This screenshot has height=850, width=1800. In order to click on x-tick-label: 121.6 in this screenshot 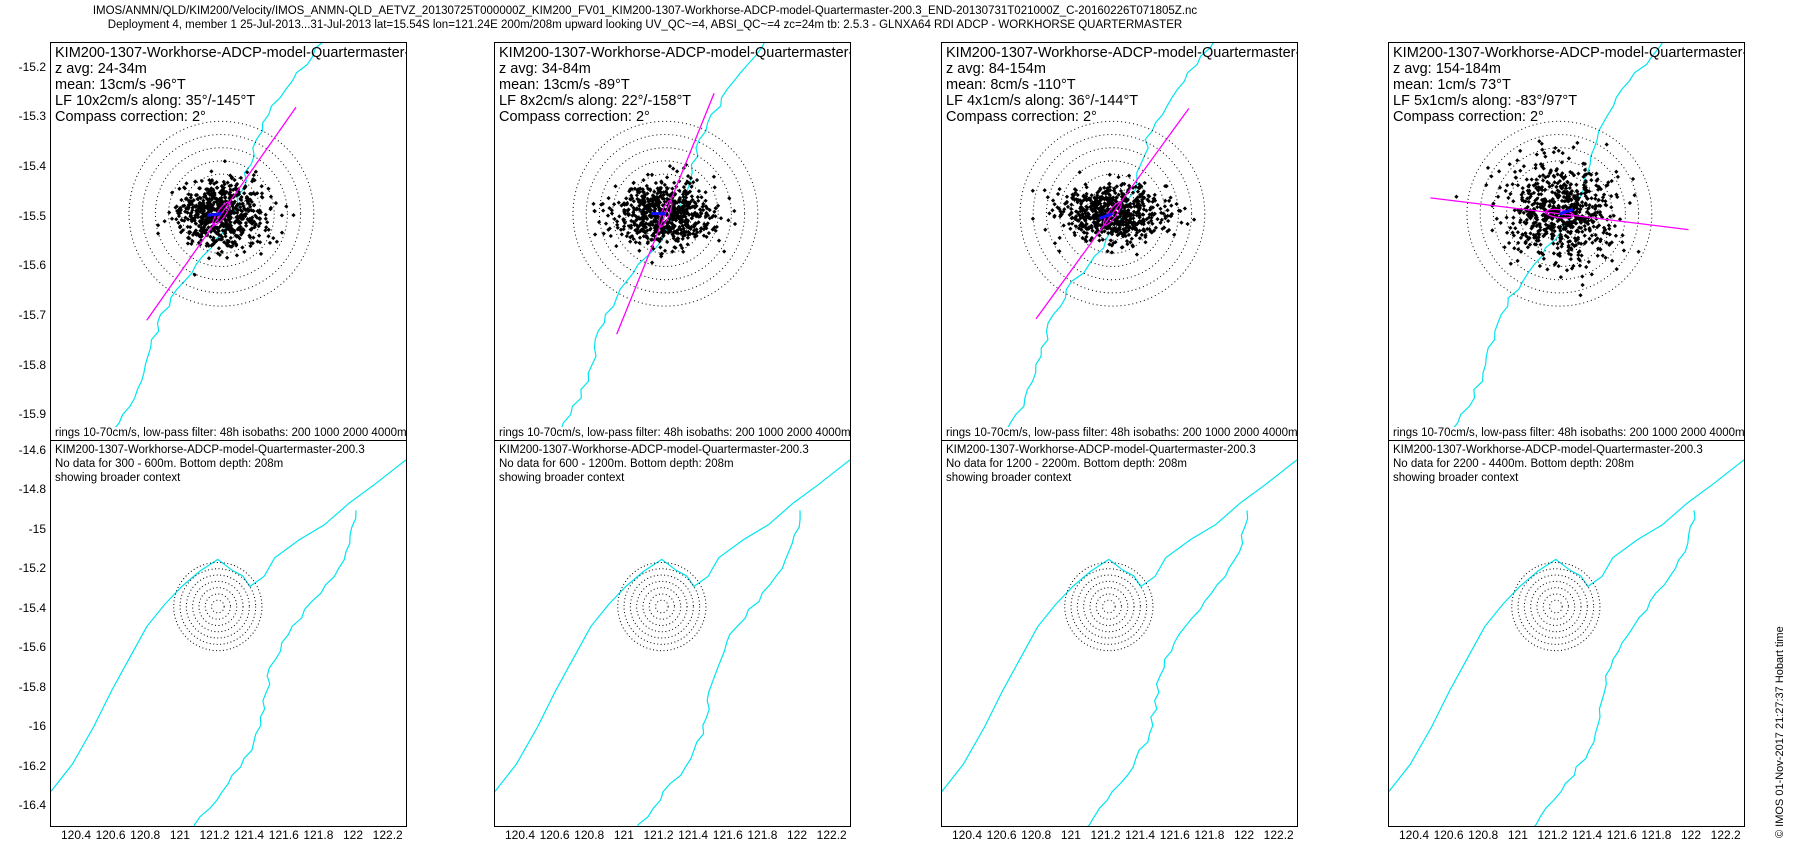, I will do `click(1174, 835)`.